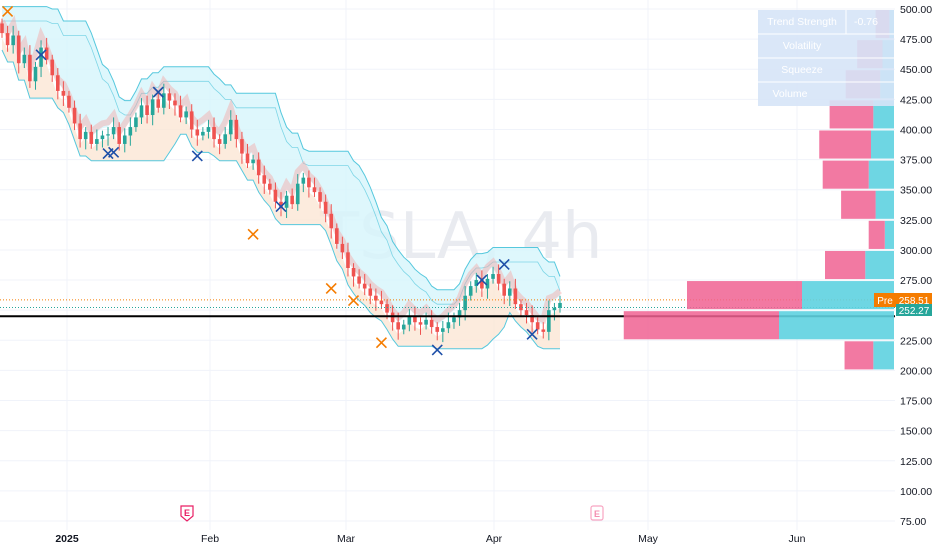  I want to click on earnings-marker-1: E, so click(187, 513).